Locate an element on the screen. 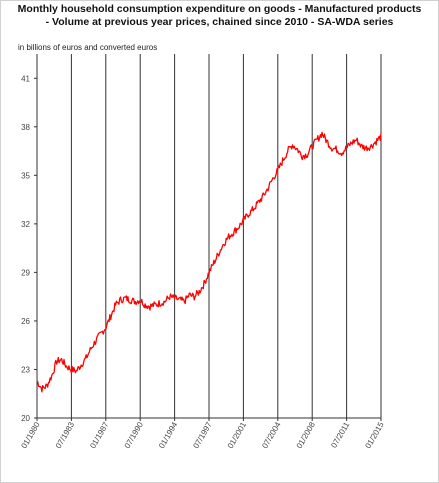  x-tick-label: 01/2001 is located at coordinates (237, 435).